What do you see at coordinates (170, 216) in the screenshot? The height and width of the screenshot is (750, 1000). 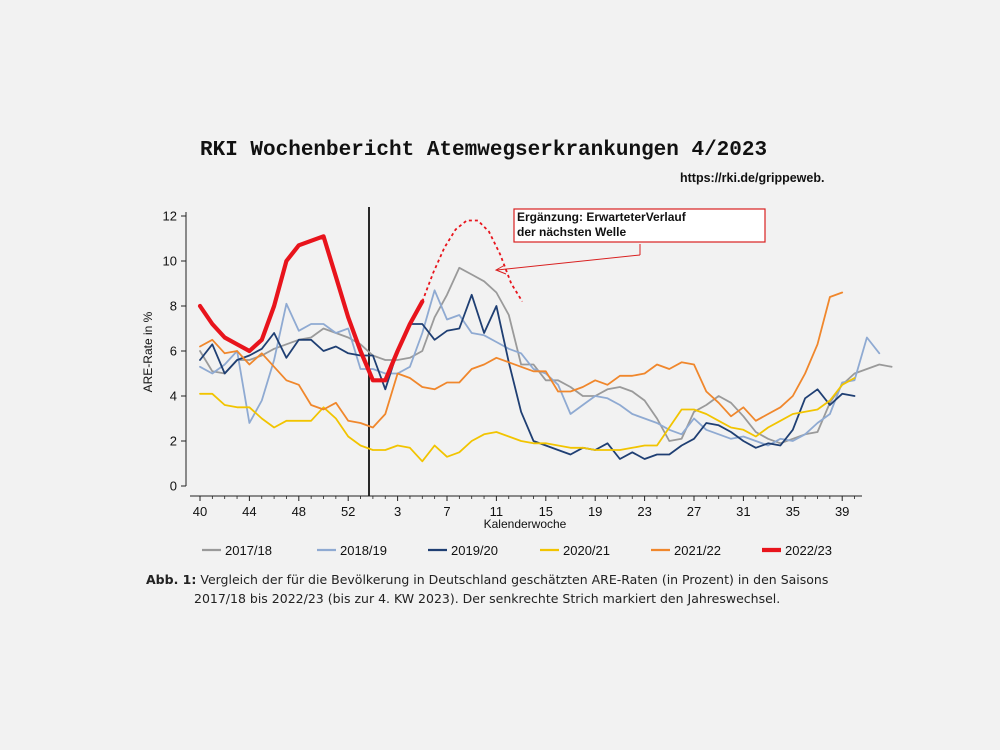 I see `y-tick-label: 12` at bounding box center [170, 216].